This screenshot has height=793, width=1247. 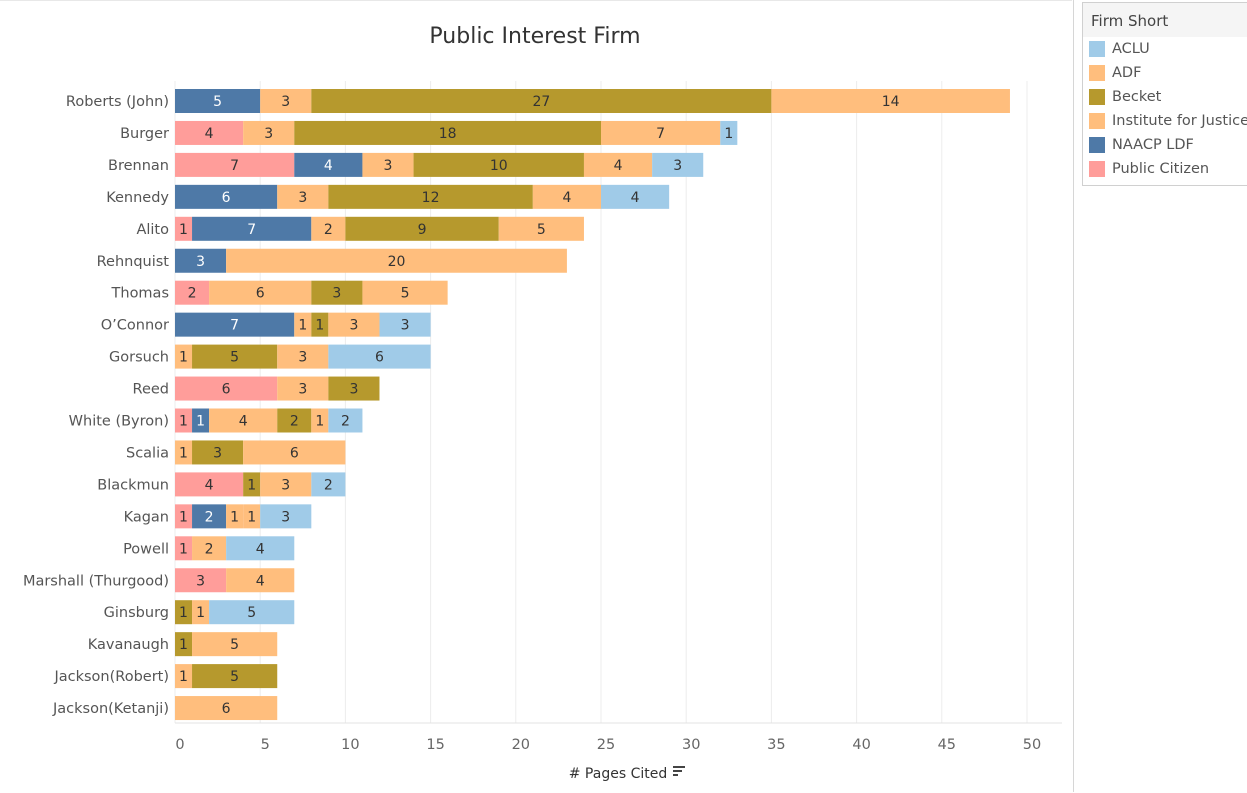 I want to click on y-tick-label: Powell, so click(x=146, y=549).